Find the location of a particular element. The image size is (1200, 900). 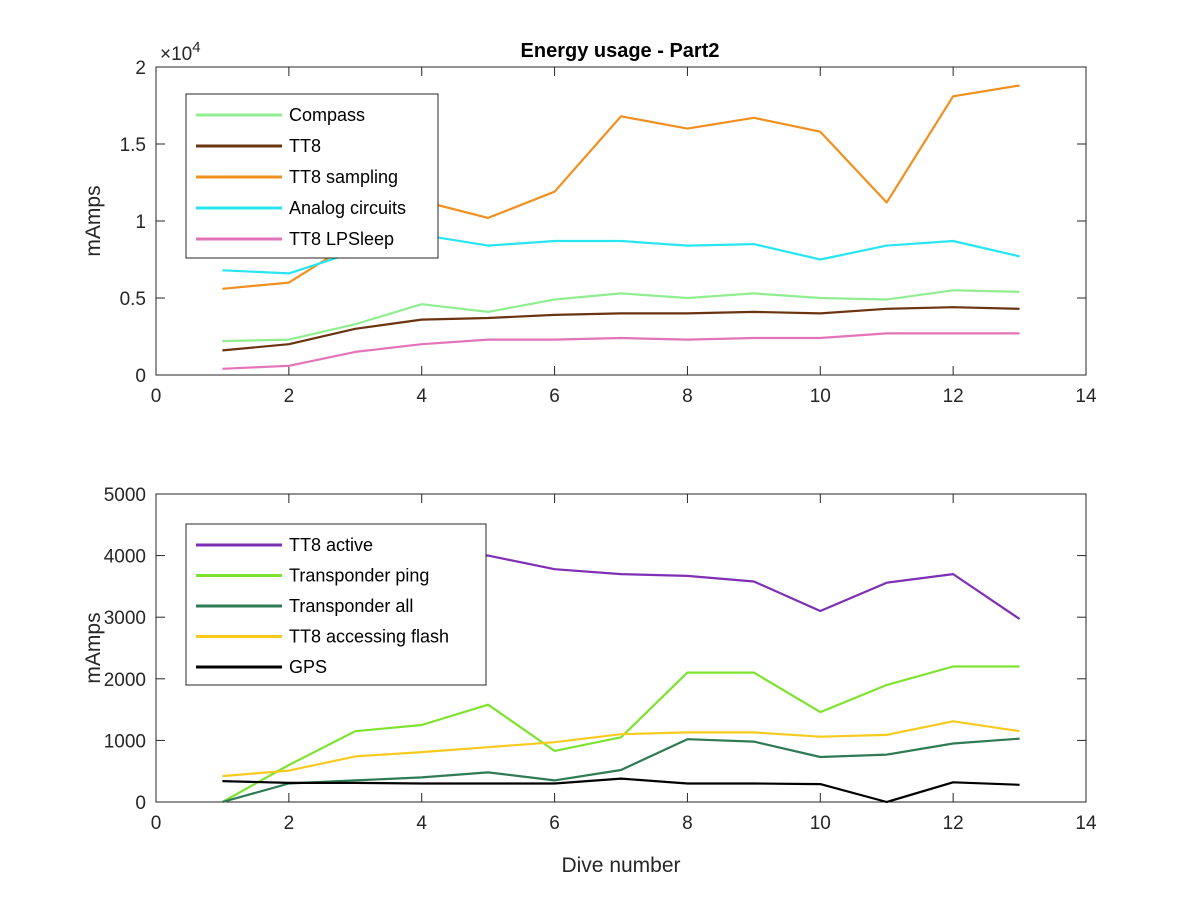

y-exponent-power: 4 is located at coordinates (196, 47).